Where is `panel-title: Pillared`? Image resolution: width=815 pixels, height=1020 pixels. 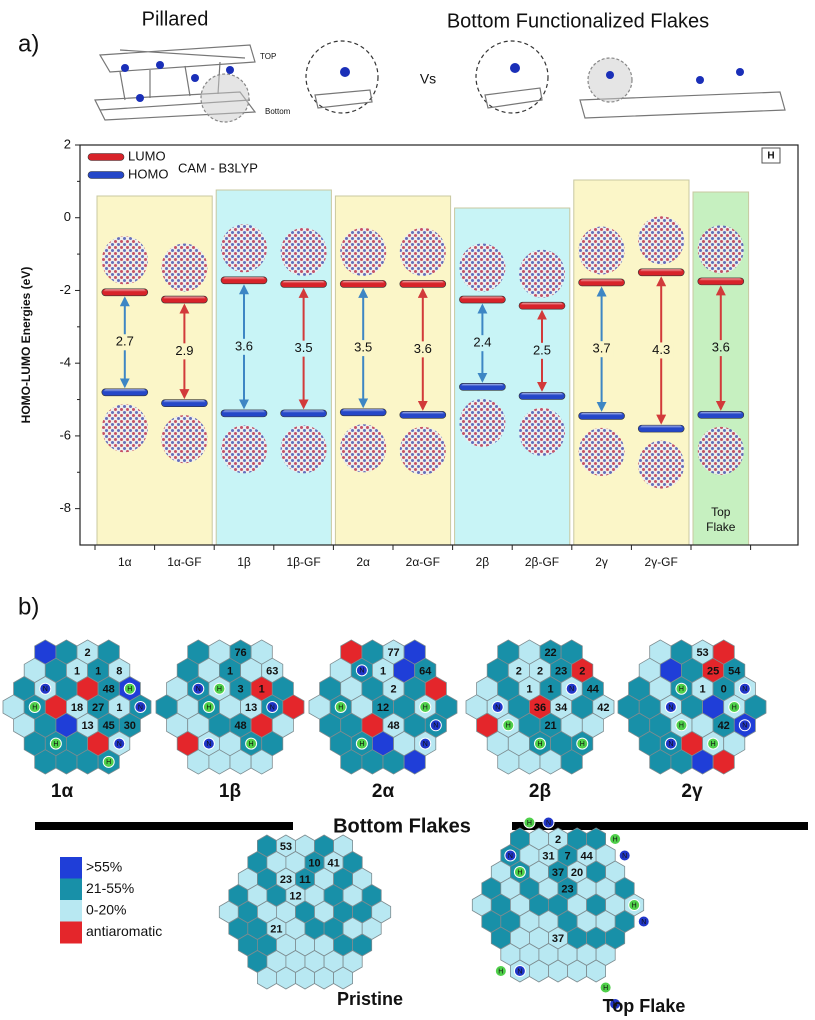
panel-title: Pillared is located at coordinates (175, 19).